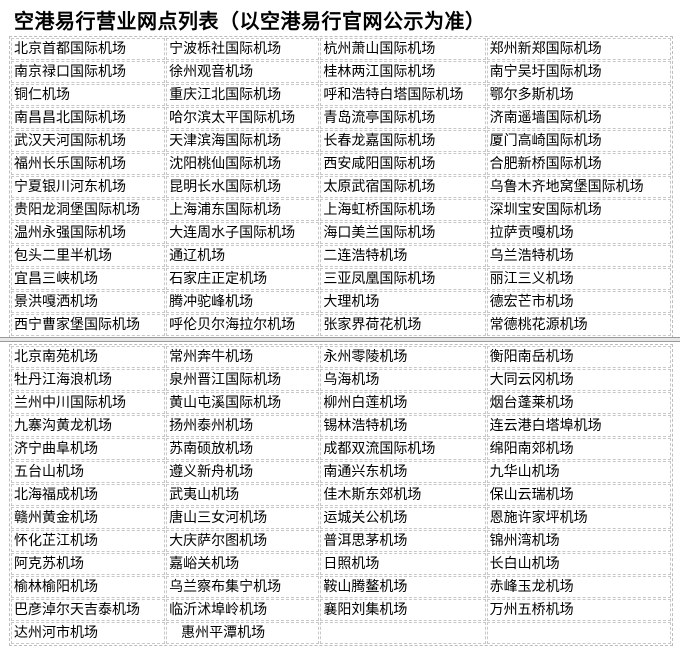  What do you see at coordinates (243, 233) in the screenshot?
I see `airport-cell: 大连周水子国际机场` at bounding box center [243, 233].